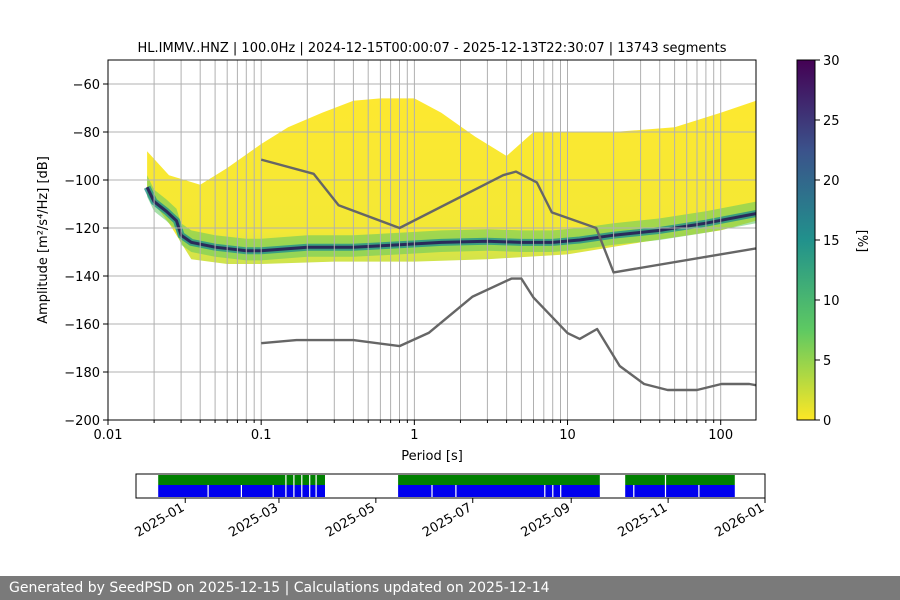 This screenshot has width=900, height=600. What do you see at coordinates (831, 181) in the screenshot?
I see `colorbar-tick-label: 20` at bounding box center [831, 181].